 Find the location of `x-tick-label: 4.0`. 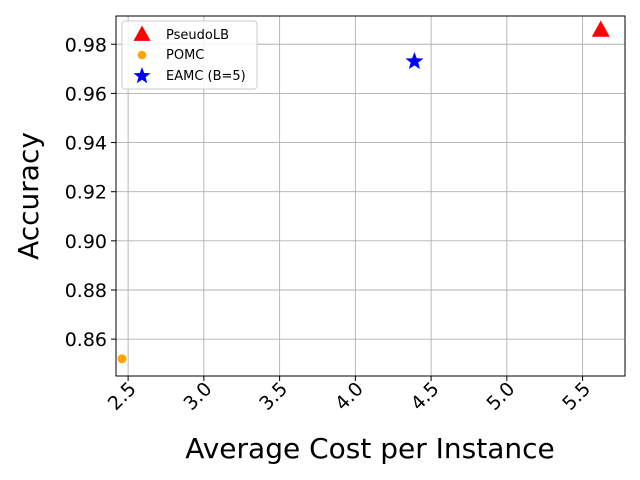

x-tick-label: 4.0 is located at coordinates (349, 396).